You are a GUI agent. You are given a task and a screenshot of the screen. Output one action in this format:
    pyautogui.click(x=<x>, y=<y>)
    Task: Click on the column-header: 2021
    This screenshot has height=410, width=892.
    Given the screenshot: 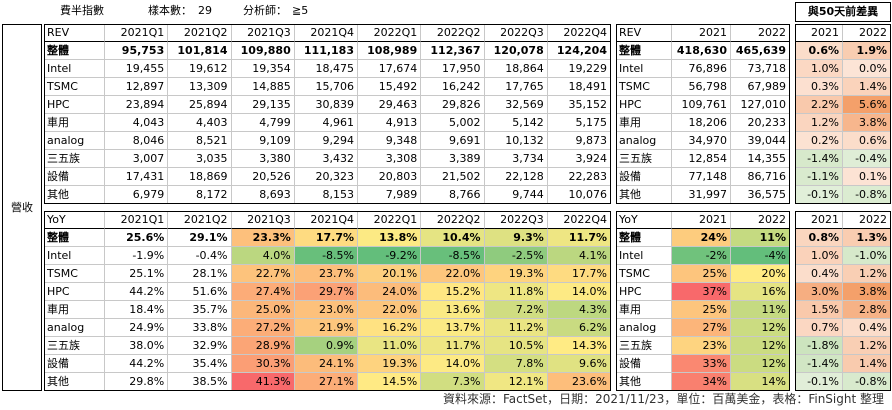 What is the action you would take?
    pyautogui.click(x=819, y=220)
    